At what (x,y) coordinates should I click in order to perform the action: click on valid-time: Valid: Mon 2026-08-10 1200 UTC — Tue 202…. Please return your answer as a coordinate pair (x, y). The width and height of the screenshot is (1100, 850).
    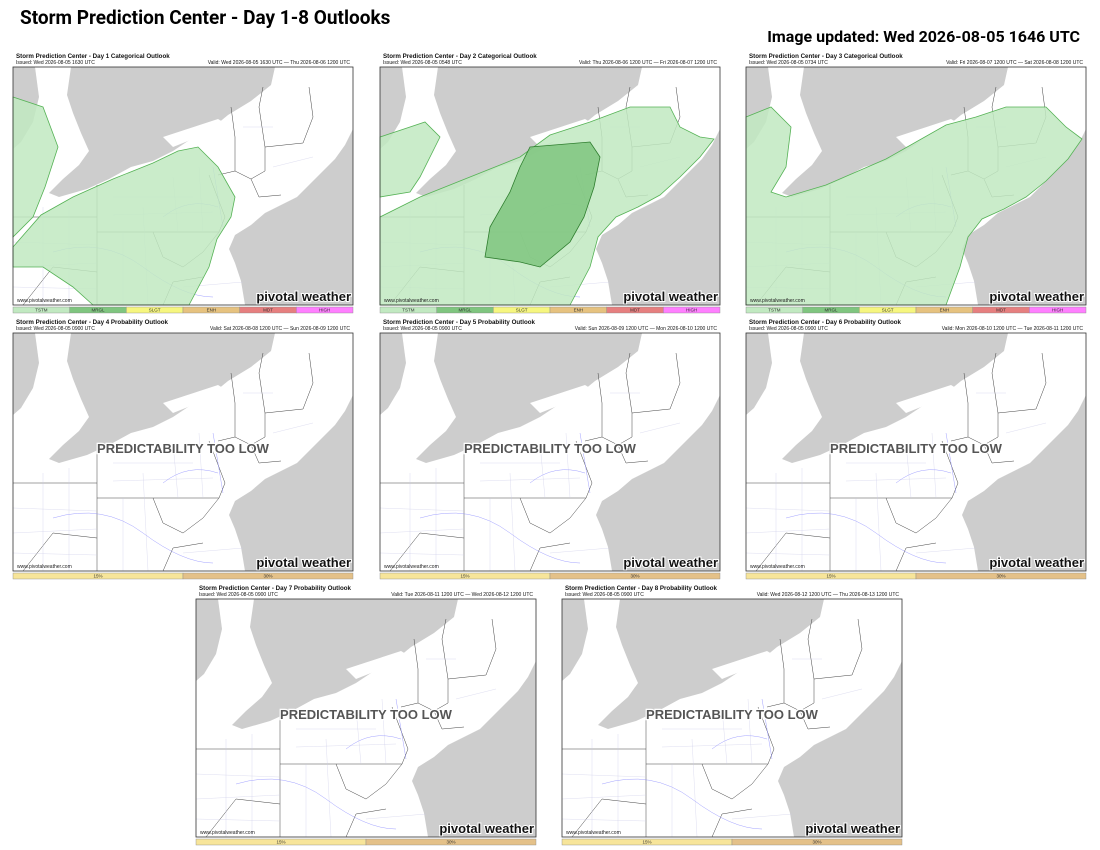
    Looking at the image, I should click on (1013, 329).